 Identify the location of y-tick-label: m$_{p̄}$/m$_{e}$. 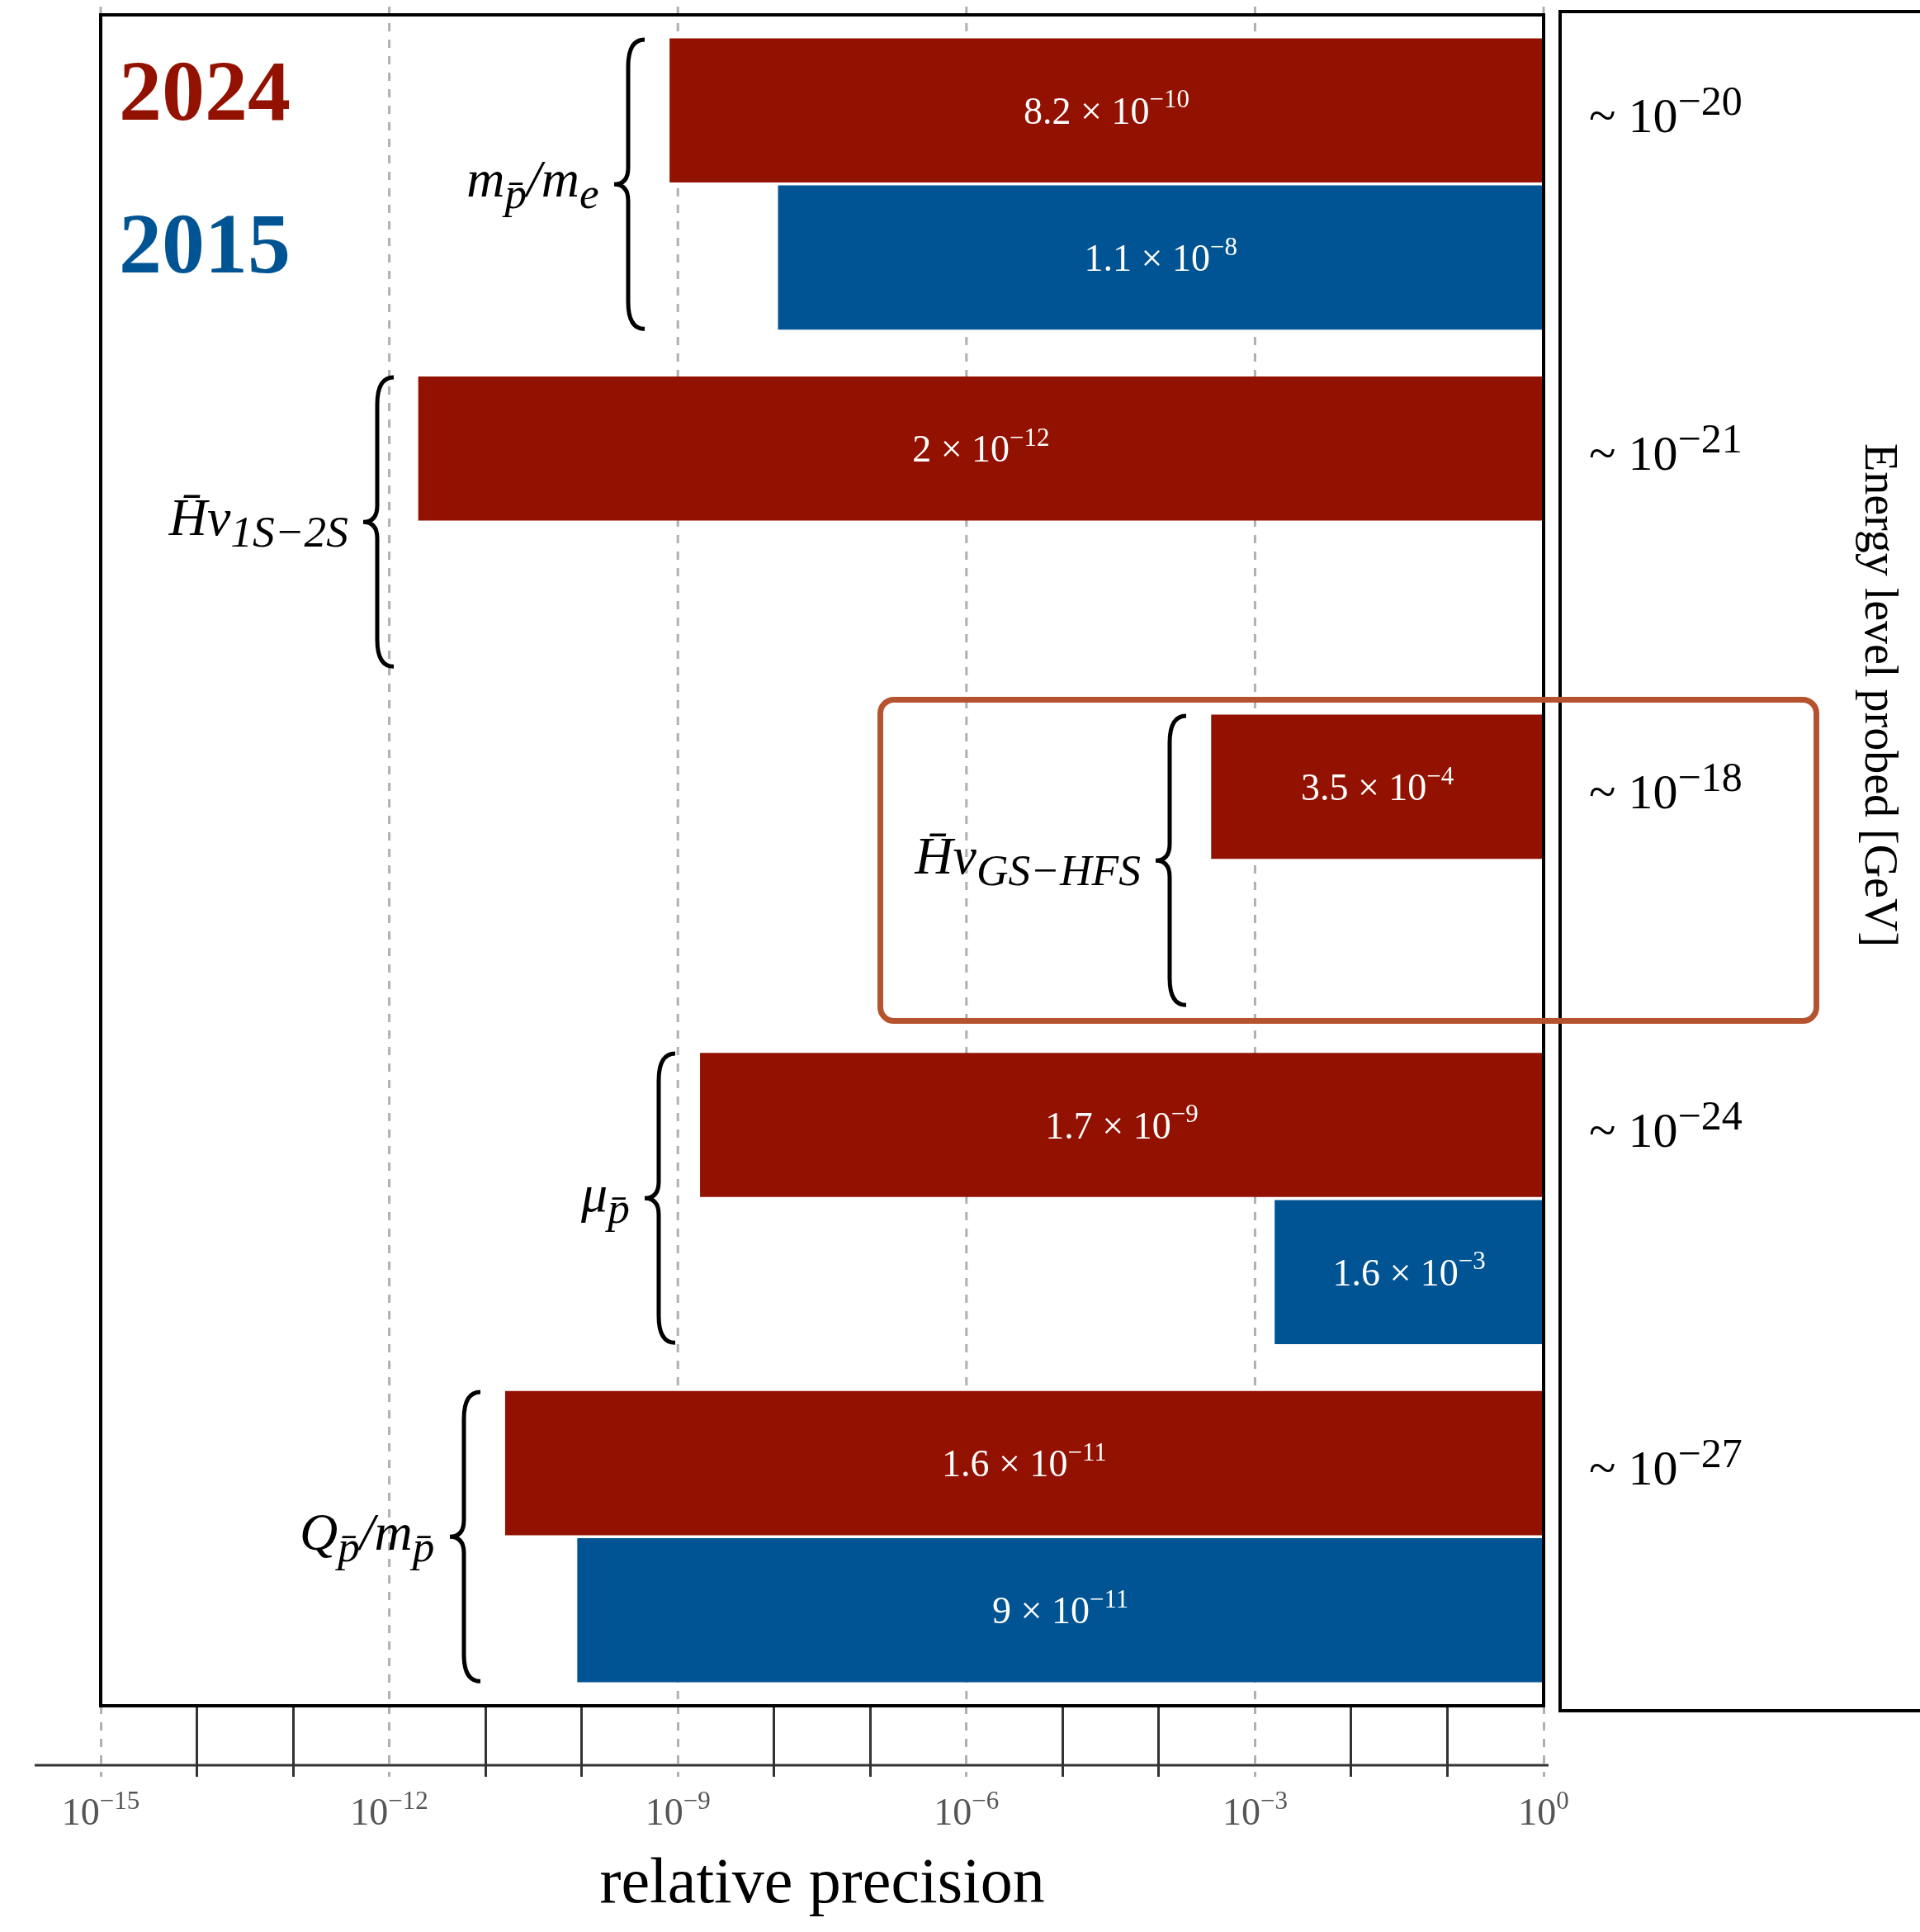
(532, 184).